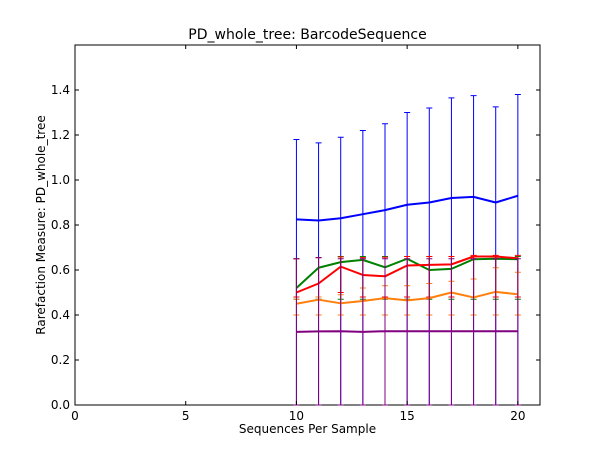  I want to click on y-tick-label: 1.4, so click(60, 90).